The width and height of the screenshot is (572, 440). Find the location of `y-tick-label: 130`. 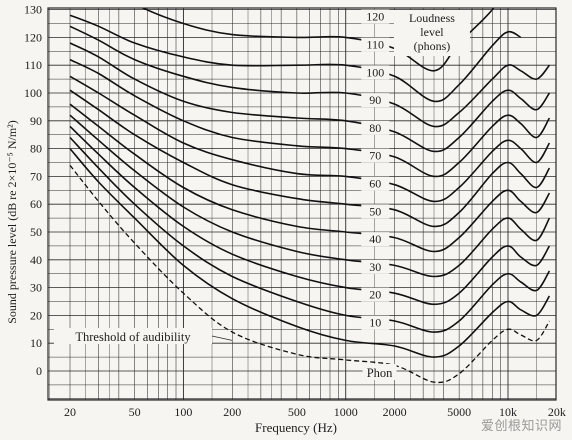

y-tick-label: 130 is located at coordinates (33, 10).